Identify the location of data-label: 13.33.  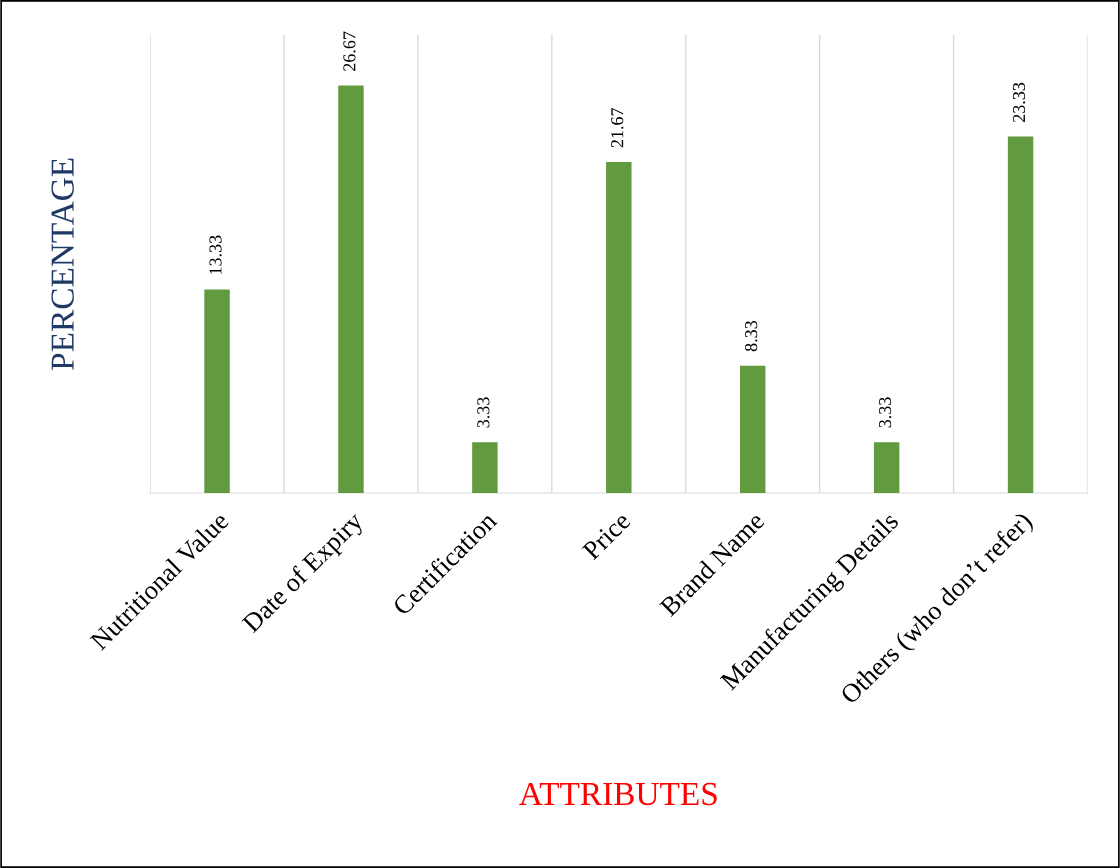
(215, 254).